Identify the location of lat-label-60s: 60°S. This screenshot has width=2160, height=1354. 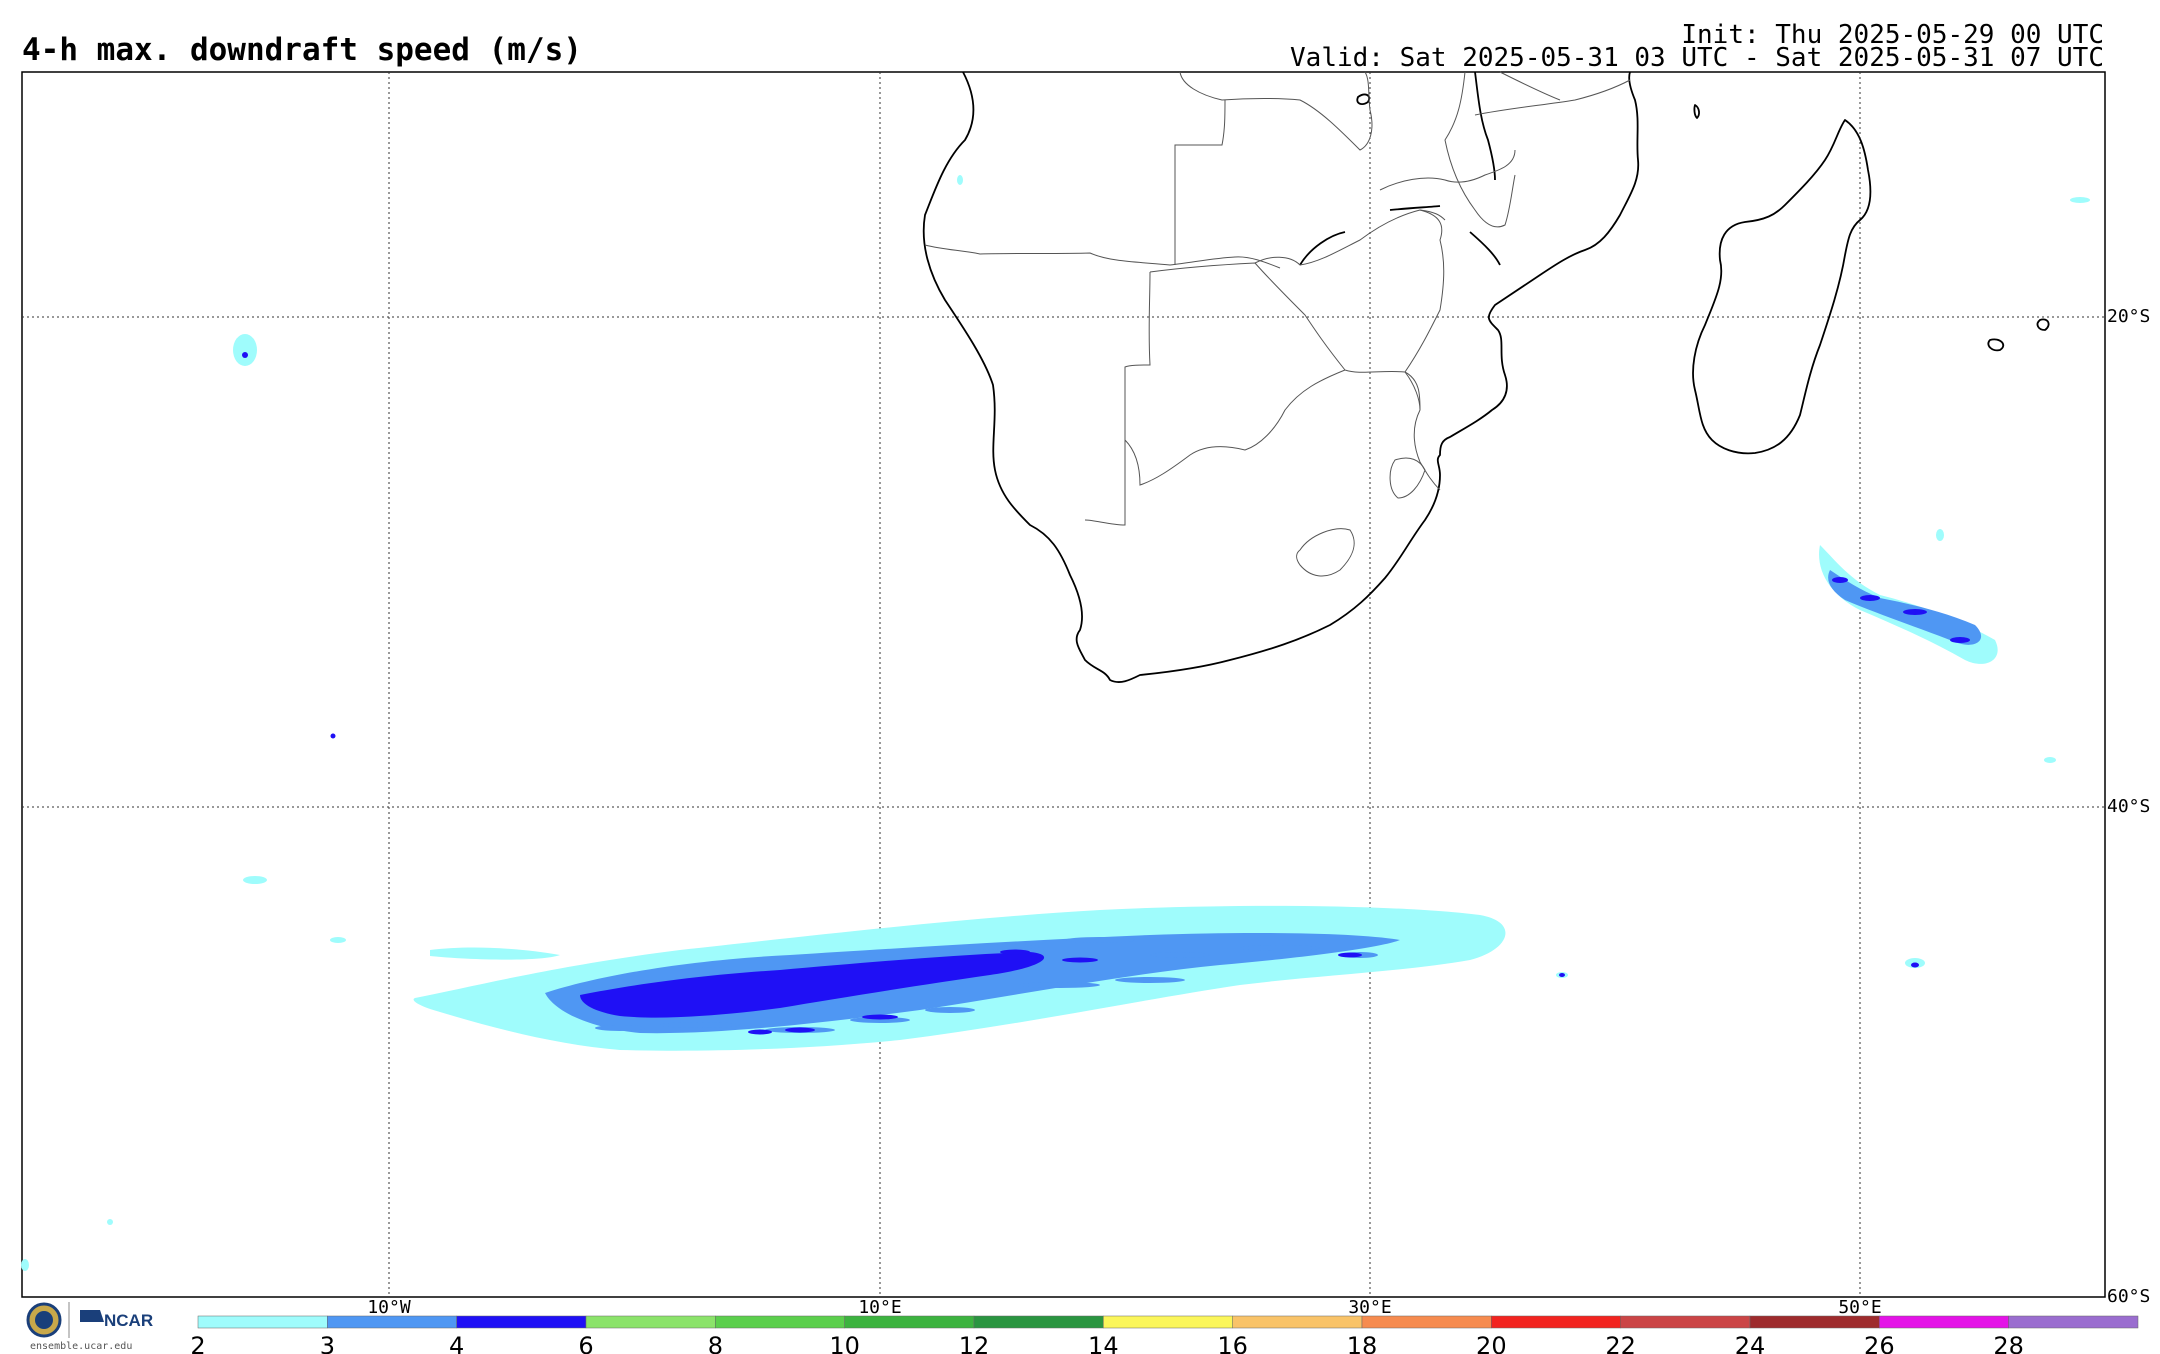
(2128, 1296).